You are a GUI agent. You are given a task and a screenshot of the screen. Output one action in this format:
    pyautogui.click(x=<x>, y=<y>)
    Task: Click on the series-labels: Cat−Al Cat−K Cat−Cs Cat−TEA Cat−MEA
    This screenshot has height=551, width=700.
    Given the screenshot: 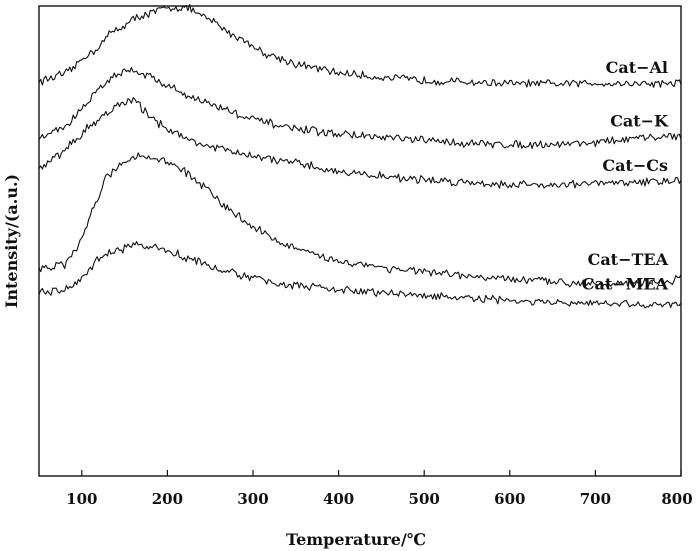 What is the action you would take?
    pyautogui.click(x=625, y=175)
    